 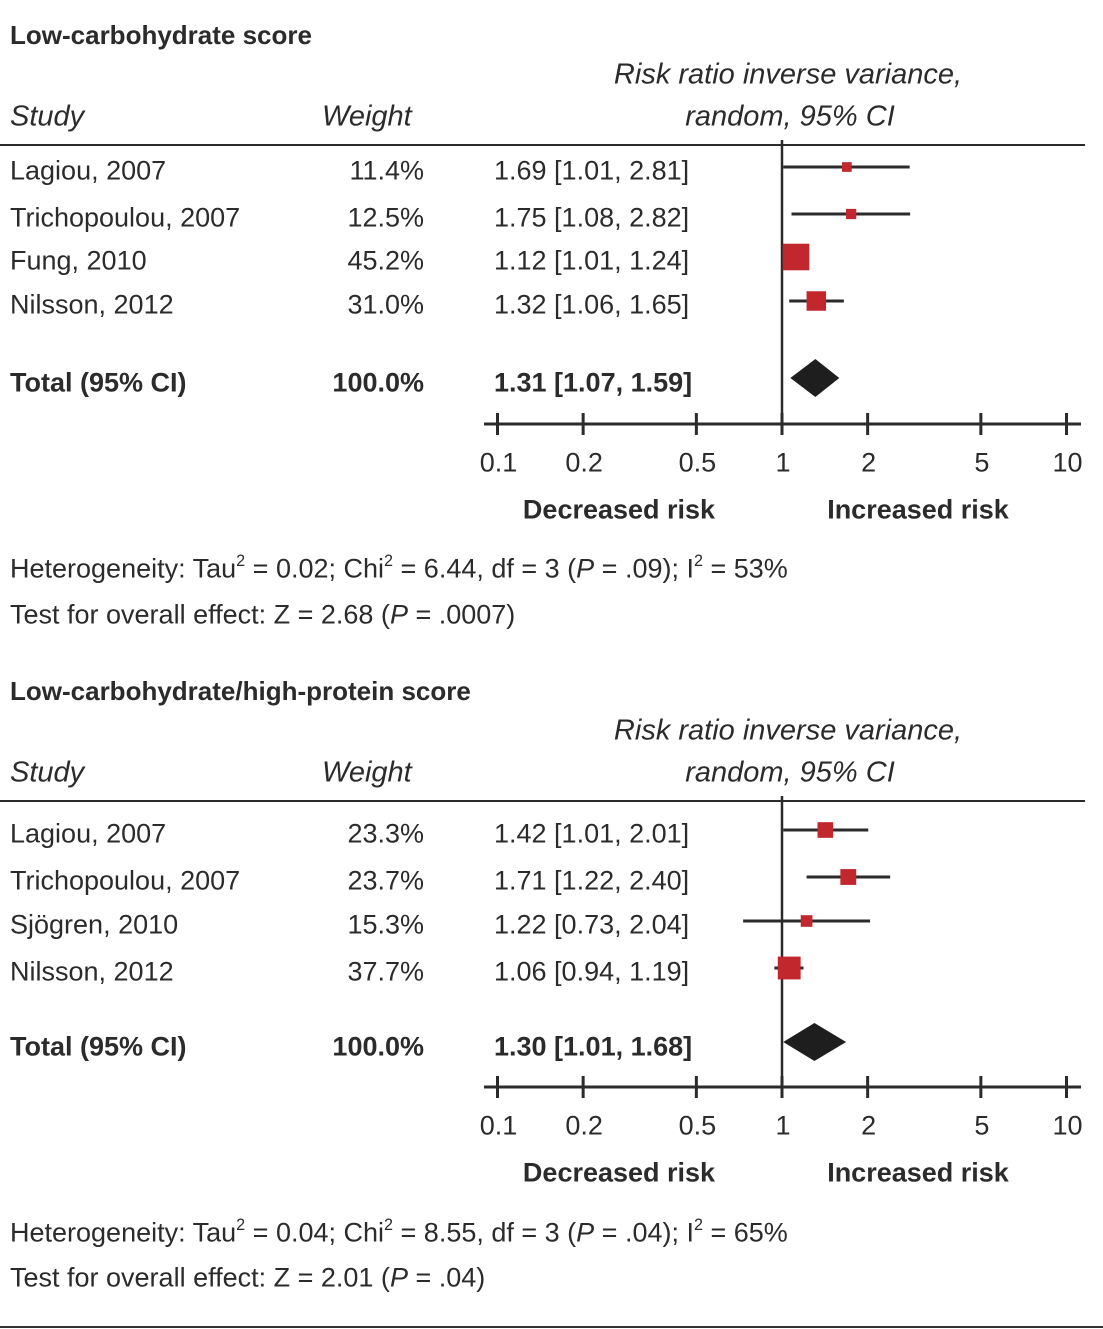 What do you see at coordinates (644, 568) in the screenshot?
I see `heterogeneity-stats-part: = .09); I` at bounding box center [644, 568].